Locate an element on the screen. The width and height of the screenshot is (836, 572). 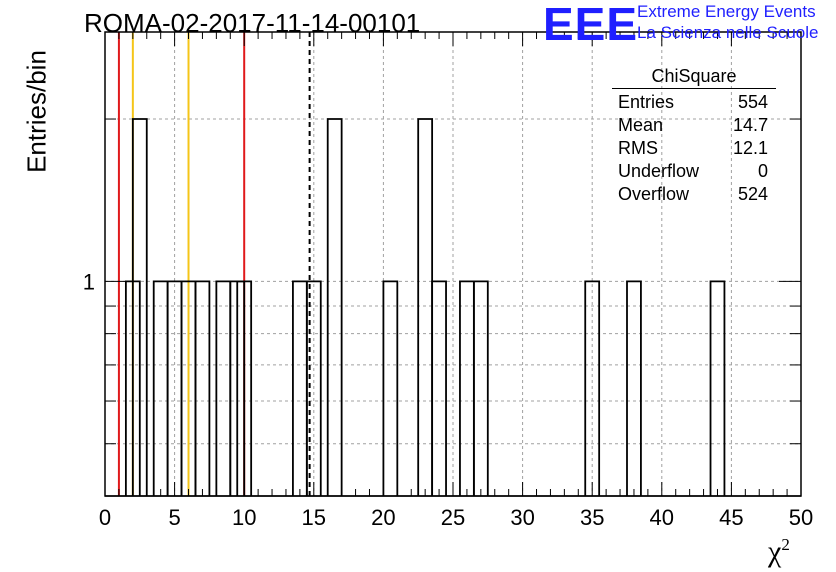
y-axis-label: Entries/bin is located at coordinates (36, 111).